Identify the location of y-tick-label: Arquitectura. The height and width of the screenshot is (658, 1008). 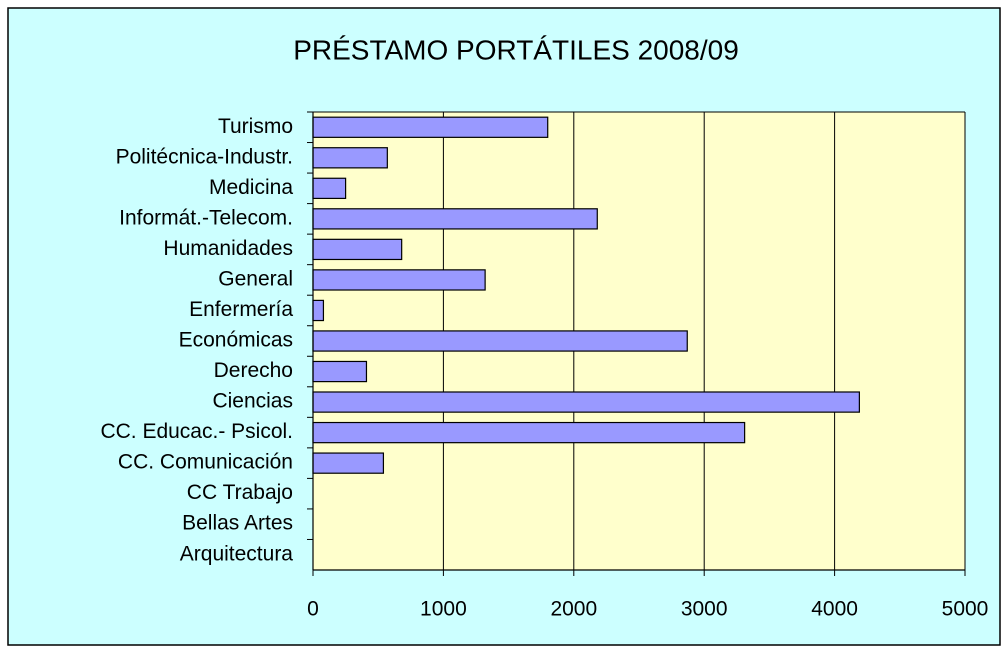
(237, 553).